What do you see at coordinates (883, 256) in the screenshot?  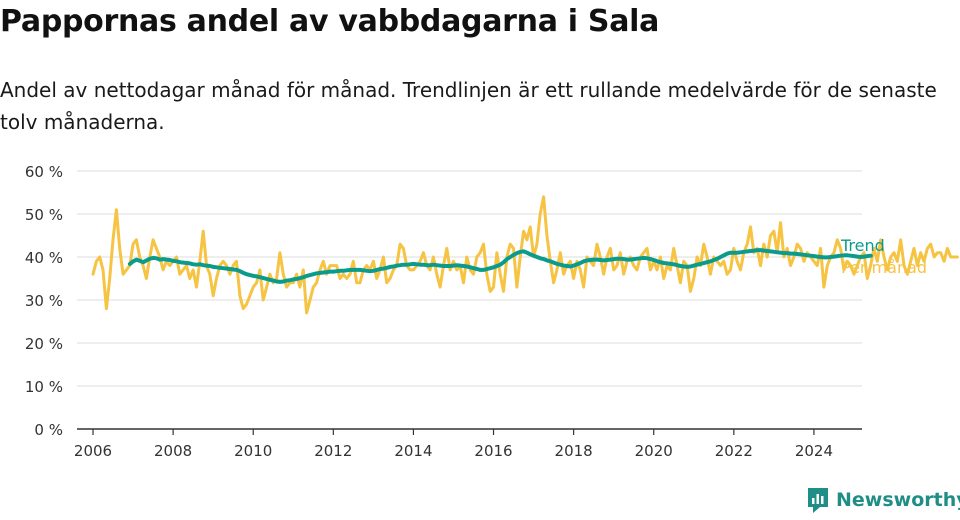 I see `legend: Trend Per månad` at bounding box center [883, 256].